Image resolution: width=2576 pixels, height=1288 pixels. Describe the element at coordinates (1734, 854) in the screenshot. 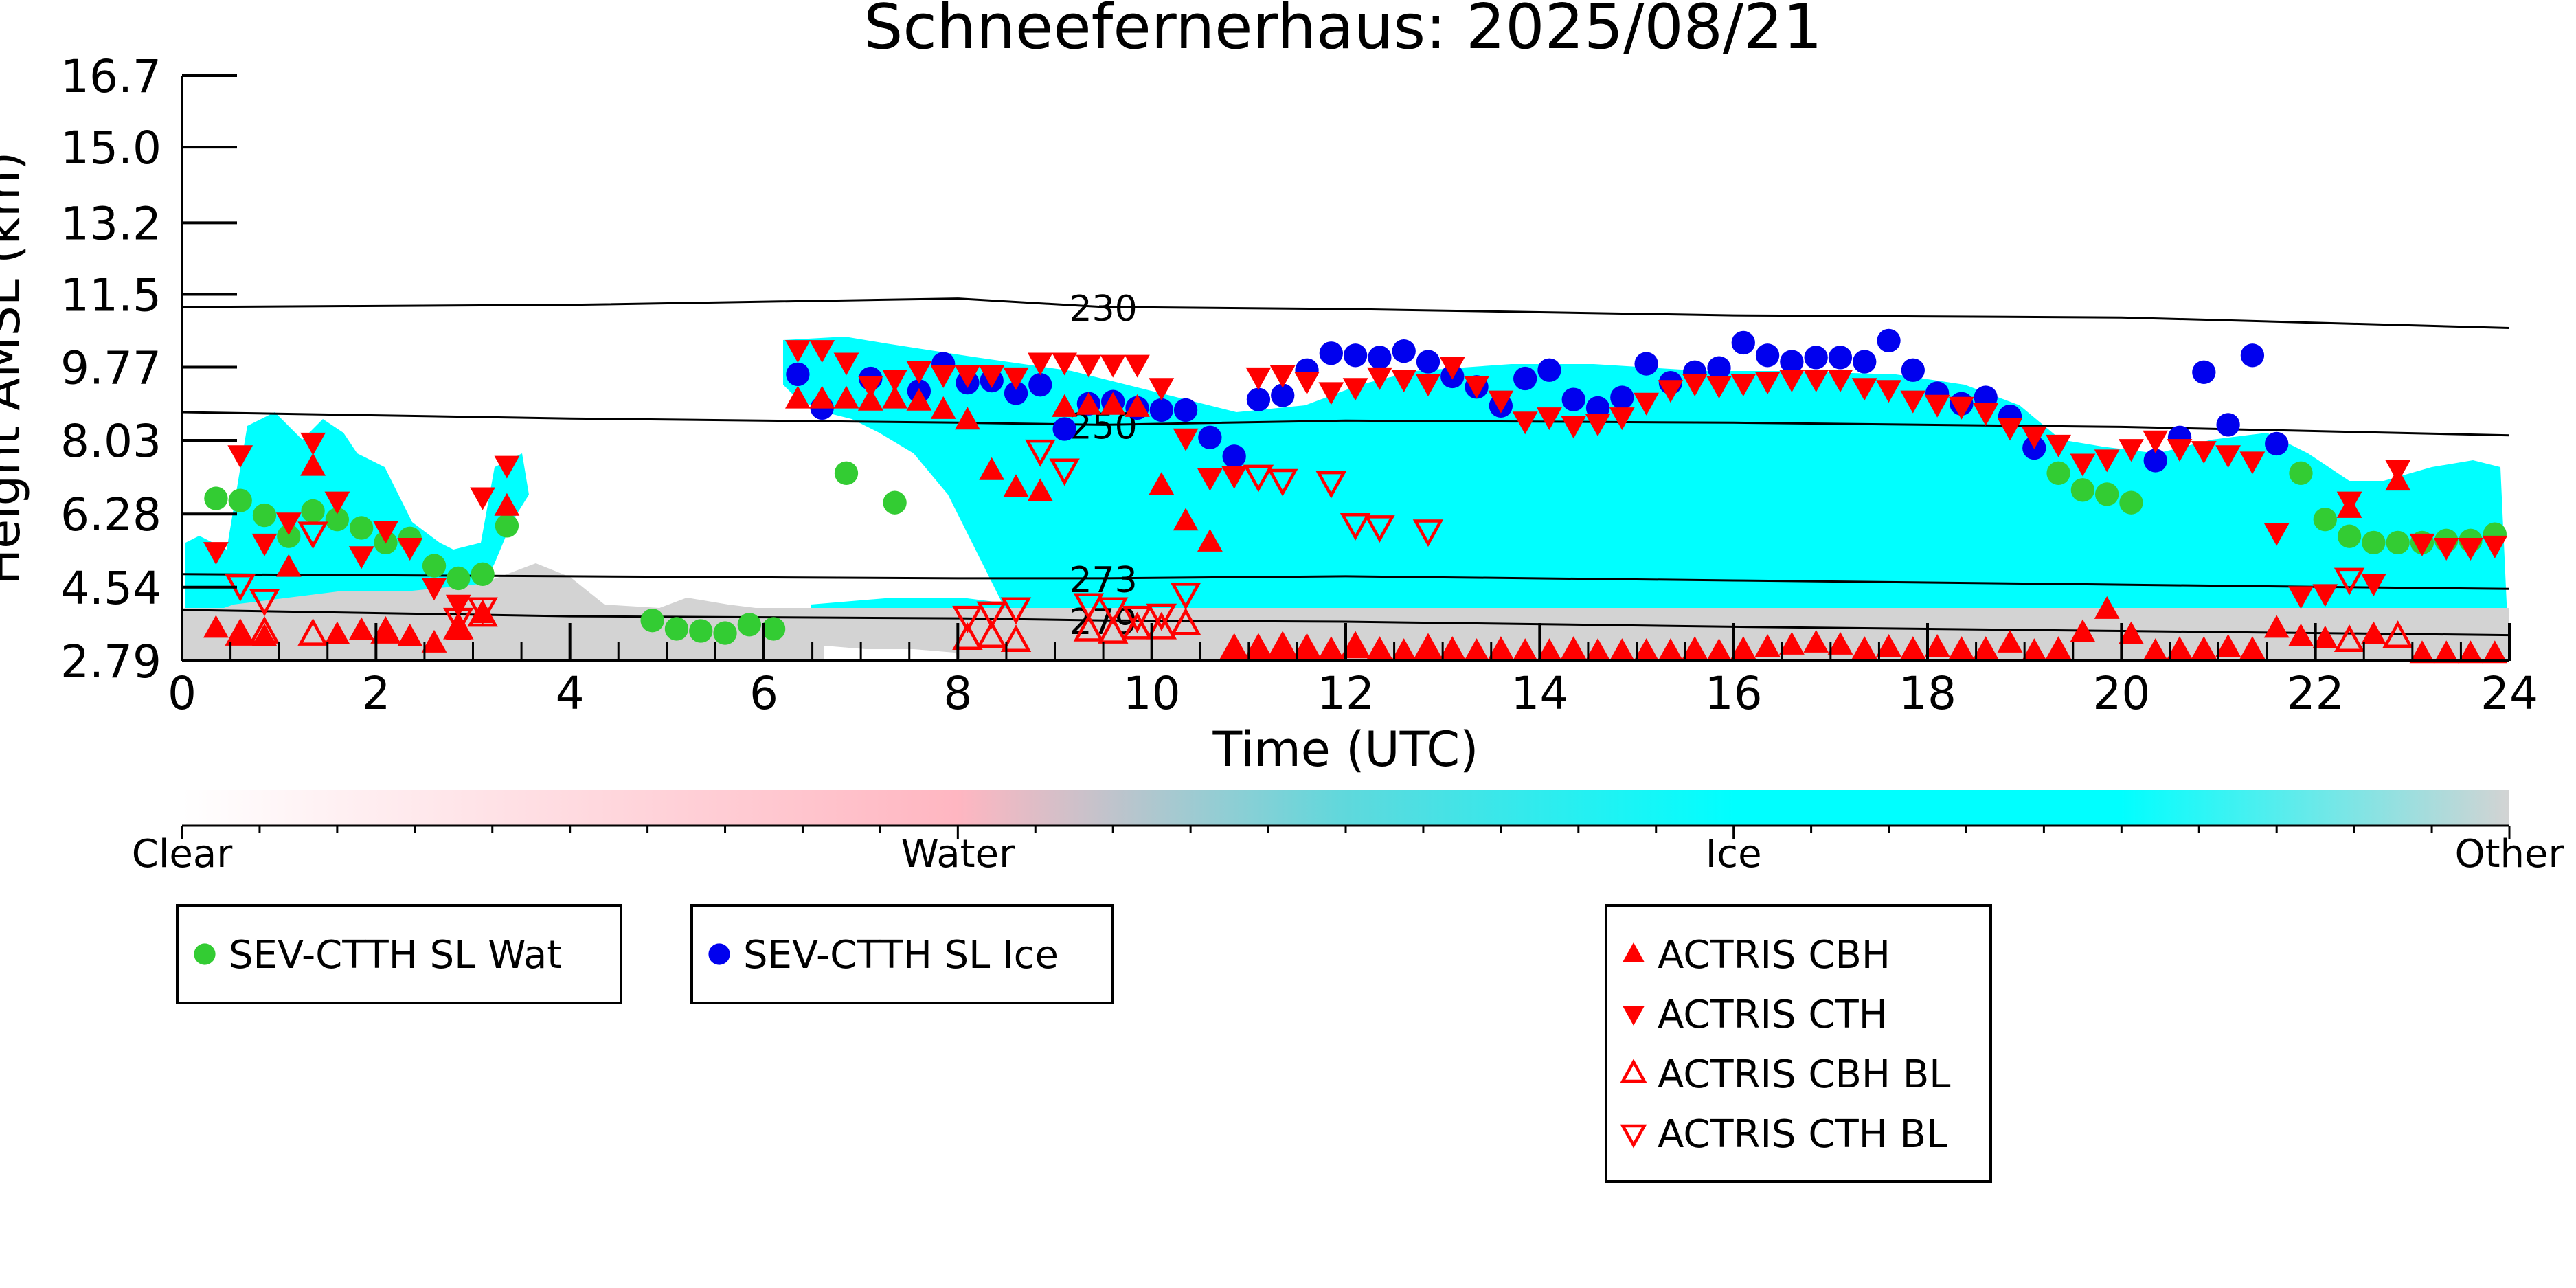

I see `colorbar-label: Ice` at that location.